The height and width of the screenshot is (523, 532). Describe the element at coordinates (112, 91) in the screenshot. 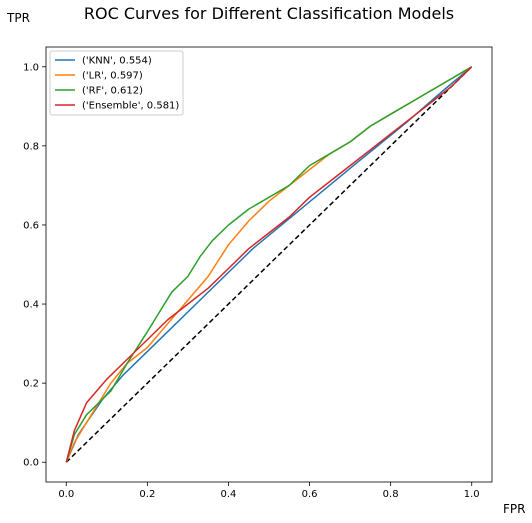

I see `legend-entry-2: ('RF', 0.612)` at that location.